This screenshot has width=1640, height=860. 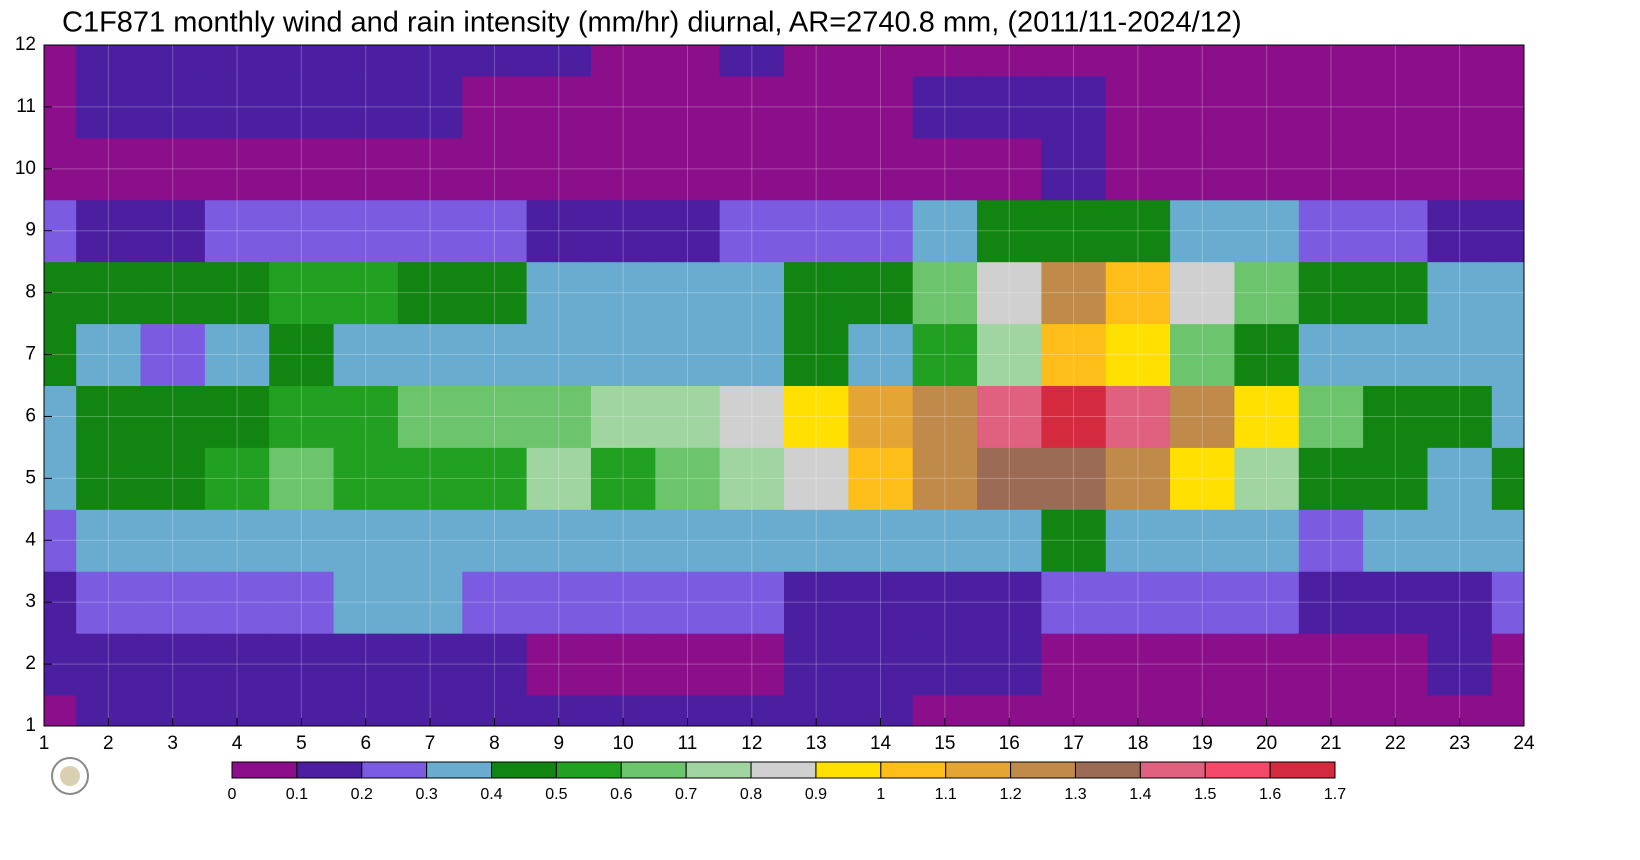 I want to click on x-tick-label: 16, so click(x=1009, y=743).